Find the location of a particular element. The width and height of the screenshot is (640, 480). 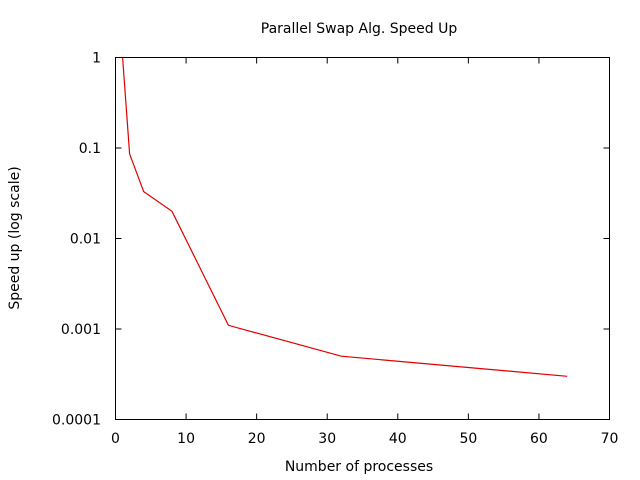

y-tick-label: 0.0001 is located at coordinates (76, 421).